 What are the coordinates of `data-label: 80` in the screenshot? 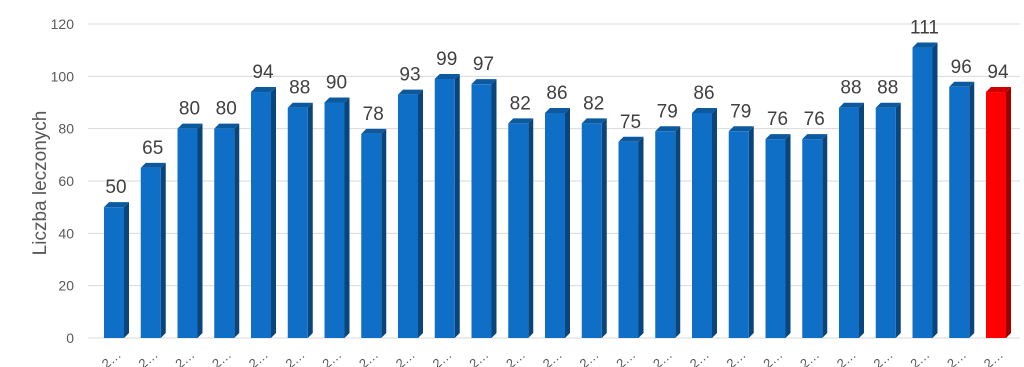 It's located at (189, 109).